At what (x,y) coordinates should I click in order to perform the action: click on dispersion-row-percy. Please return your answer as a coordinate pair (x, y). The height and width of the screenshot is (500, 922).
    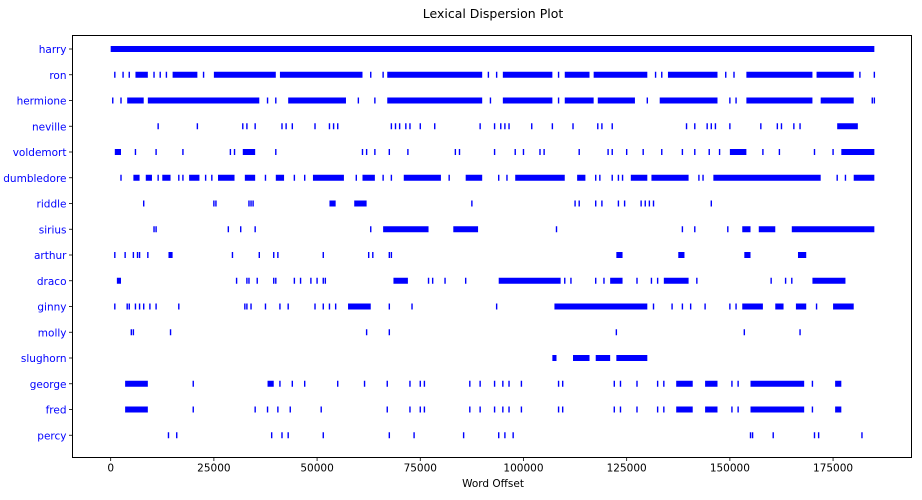
    Looking at the image, I should click on (515, 435).